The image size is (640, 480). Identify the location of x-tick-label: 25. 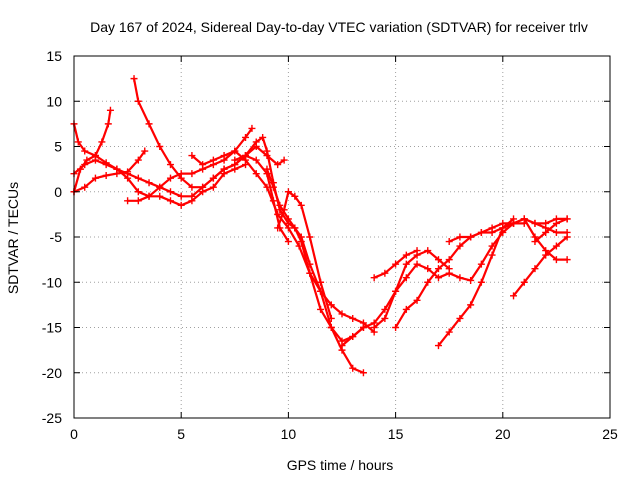
(610, 434).